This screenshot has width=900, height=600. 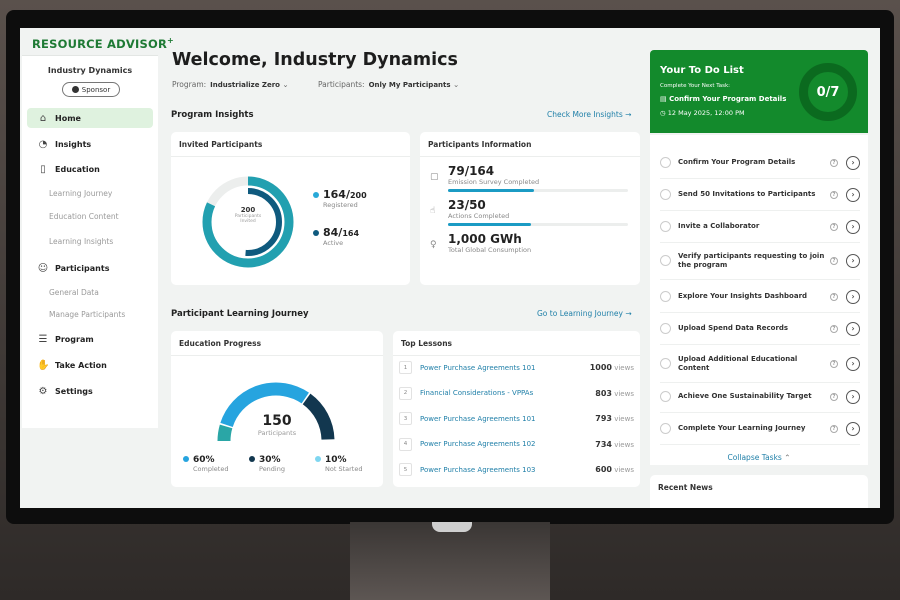 What do you see at coordinates (589, 114) in the screenshot?
I see `check-more-insights-link: Check More Insights →` at bounding box center [589, 114].